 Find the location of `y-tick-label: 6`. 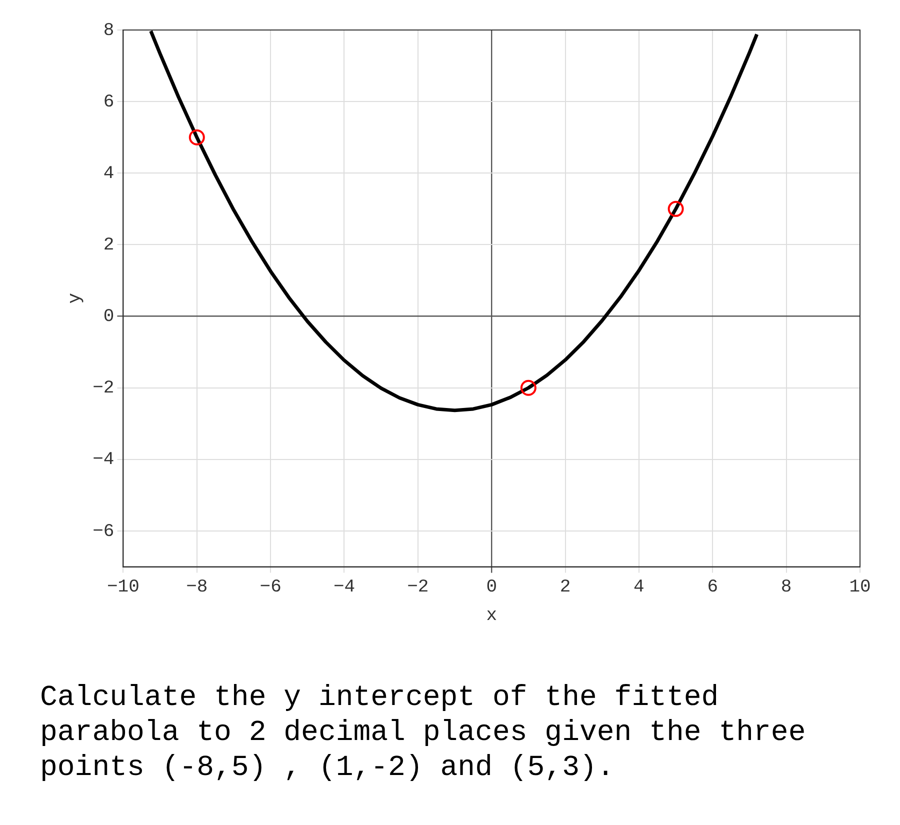

y-tick-label: 6 is located at coordinates (108, 102).